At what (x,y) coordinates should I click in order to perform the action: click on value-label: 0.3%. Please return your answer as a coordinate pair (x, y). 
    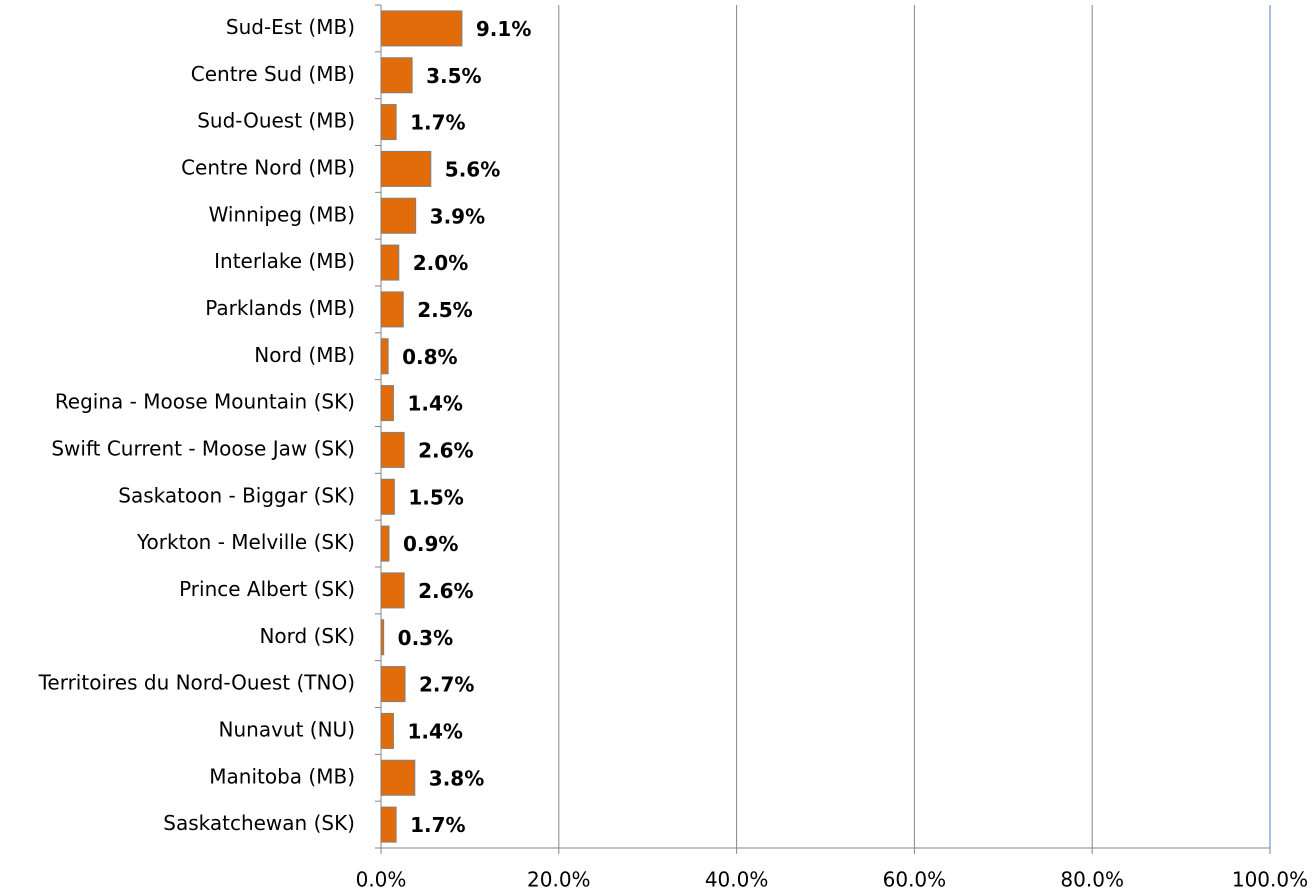
    Looking at the image, I should click on (425, 638).